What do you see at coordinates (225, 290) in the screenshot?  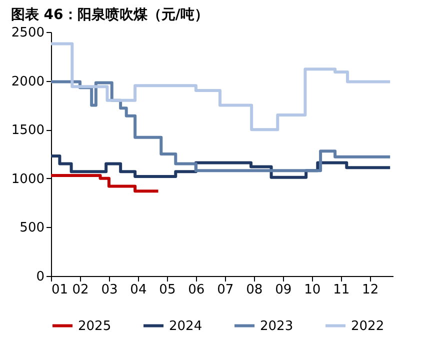 I see `x-tick-label: 07` at bounding box center [225, 290].